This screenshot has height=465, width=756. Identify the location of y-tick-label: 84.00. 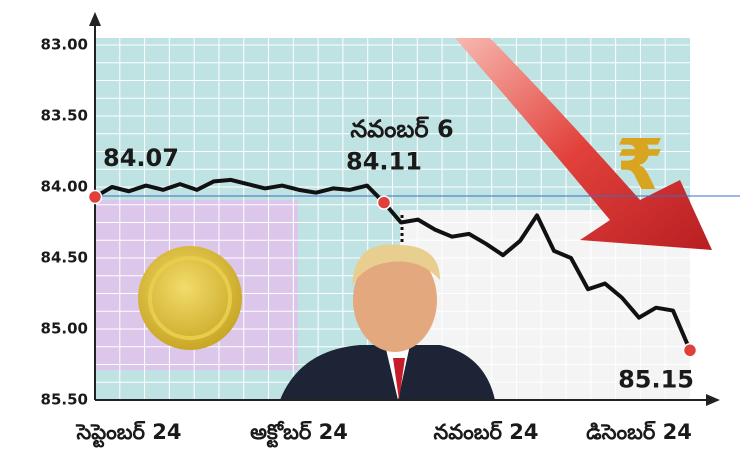
(64, 187).